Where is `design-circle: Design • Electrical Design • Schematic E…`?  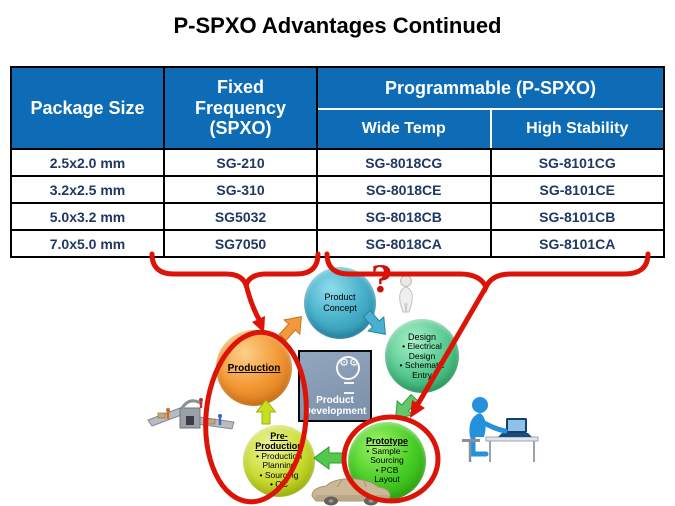
design-circle: Design • Electrical Design • Schematic E… is located at coordinates (422, 356).